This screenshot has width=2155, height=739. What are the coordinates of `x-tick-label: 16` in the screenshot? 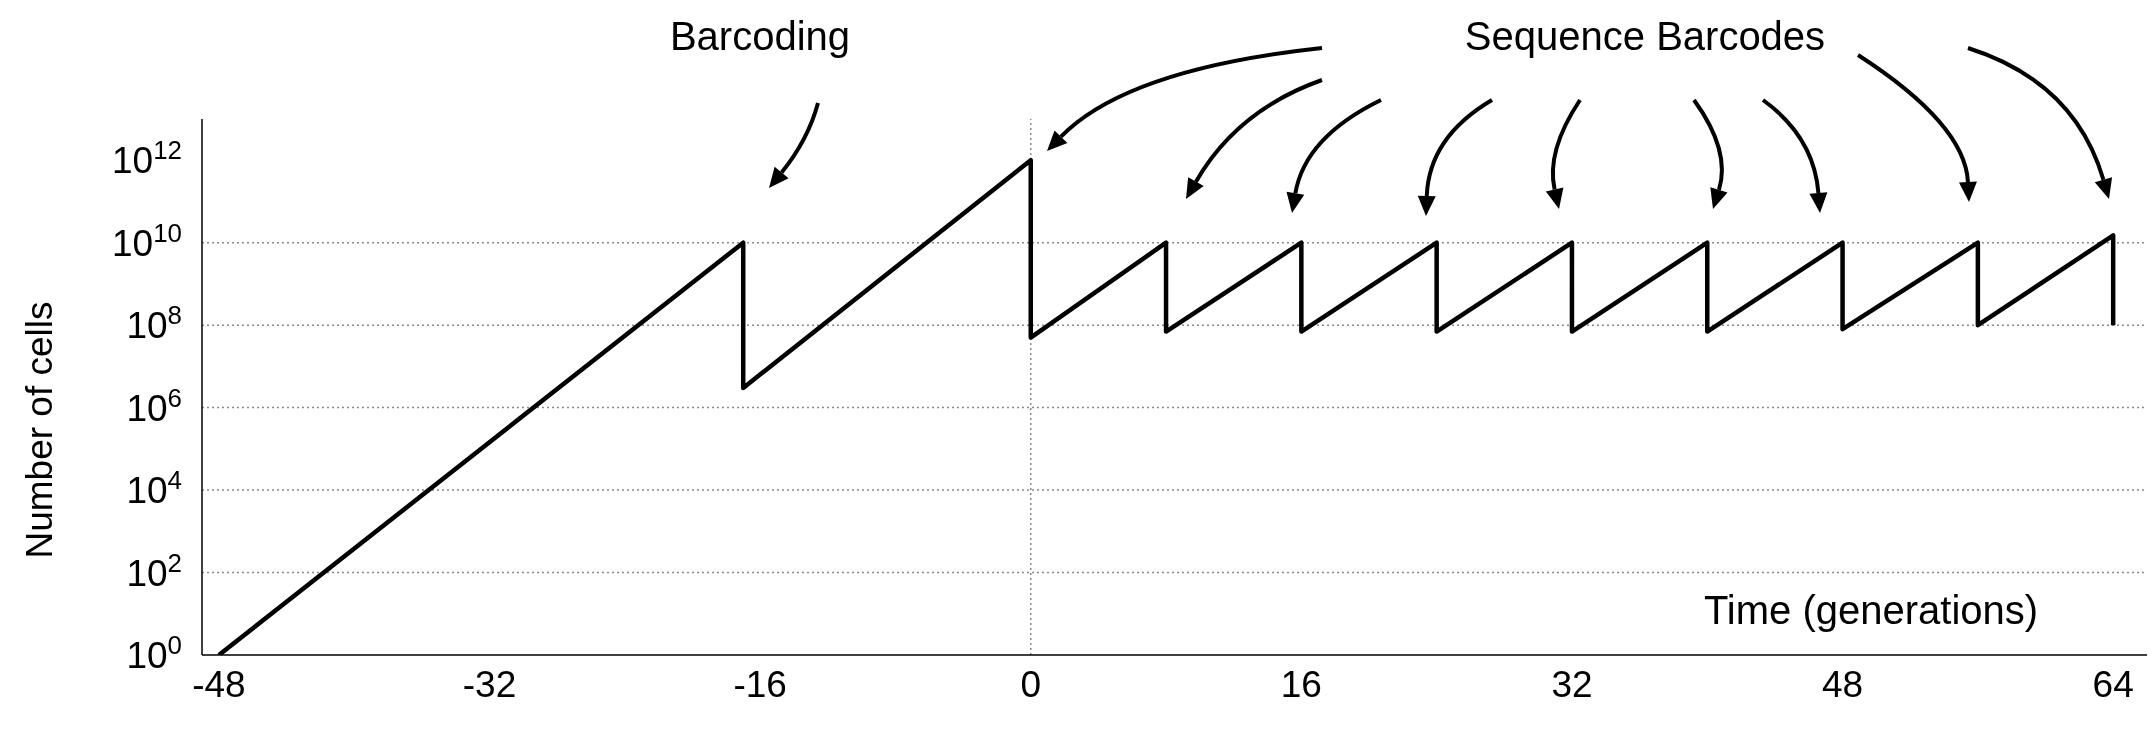 It's located at (1301, 684).